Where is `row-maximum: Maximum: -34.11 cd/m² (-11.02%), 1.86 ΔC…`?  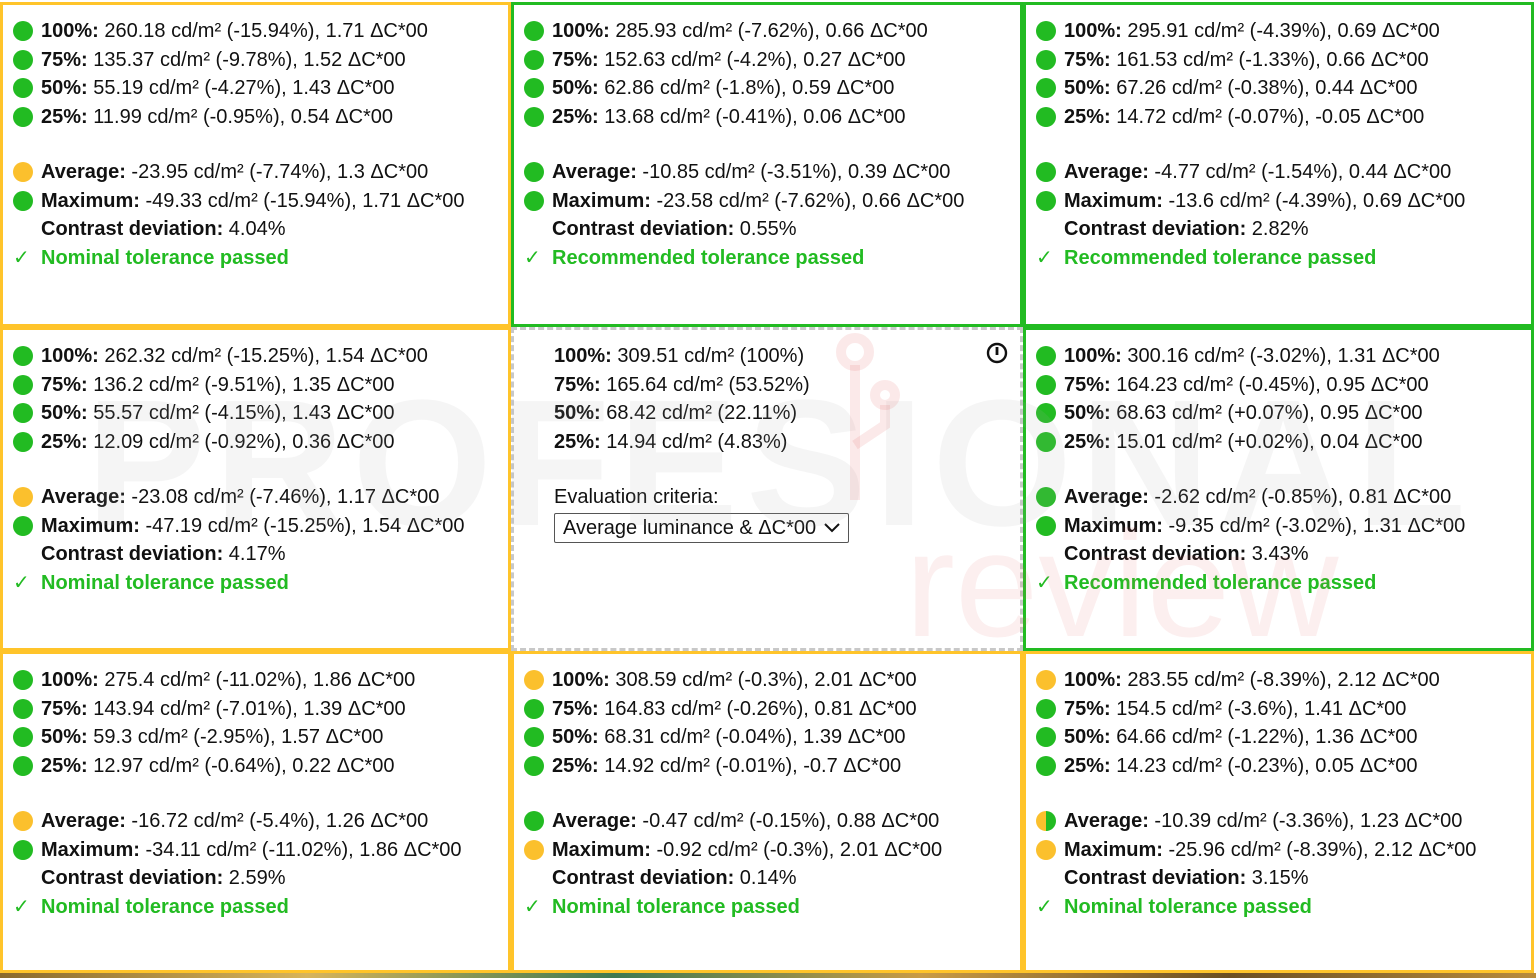 row-maximum: Maximum: -34.11 cd/m² (-11.02%), 1.86 ΔC… is located at coordinates (255, 850).